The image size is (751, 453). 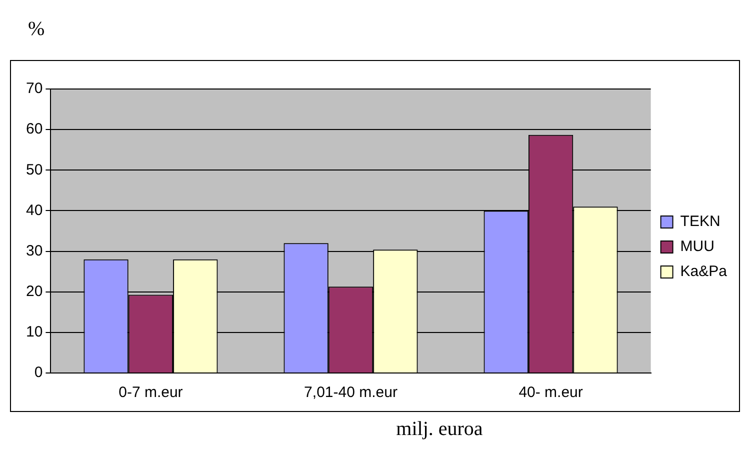 What do you see at coordinates (34, 89) in the screenshot?
I see `y-tick-label: 70` at bounding box center [34, 89].